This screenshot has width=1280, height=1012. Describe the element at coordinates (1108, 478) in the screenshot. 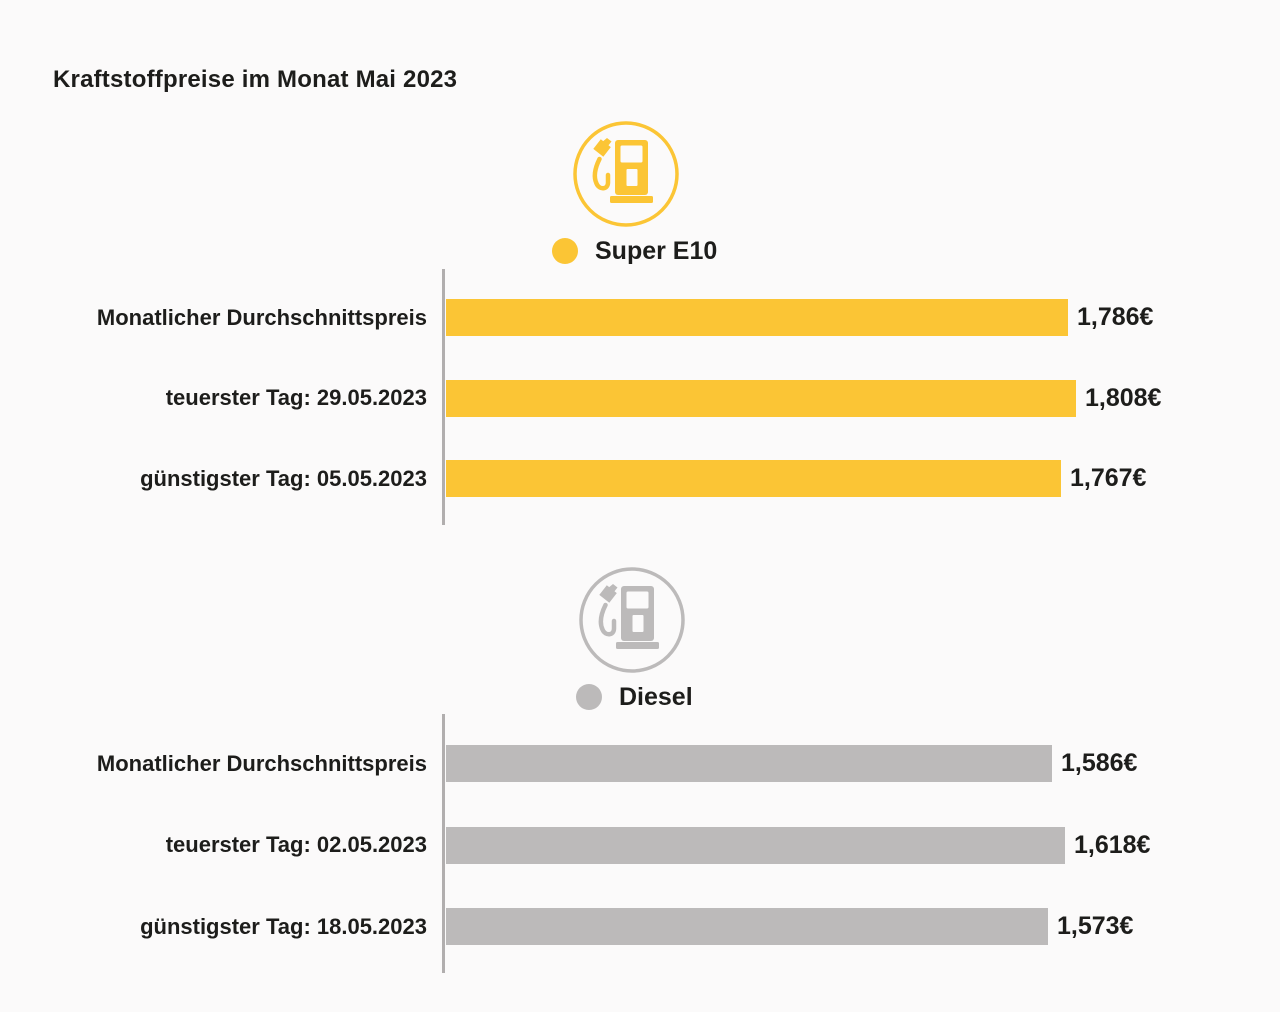

I see `bar-value-label: 1,767€` at that location.